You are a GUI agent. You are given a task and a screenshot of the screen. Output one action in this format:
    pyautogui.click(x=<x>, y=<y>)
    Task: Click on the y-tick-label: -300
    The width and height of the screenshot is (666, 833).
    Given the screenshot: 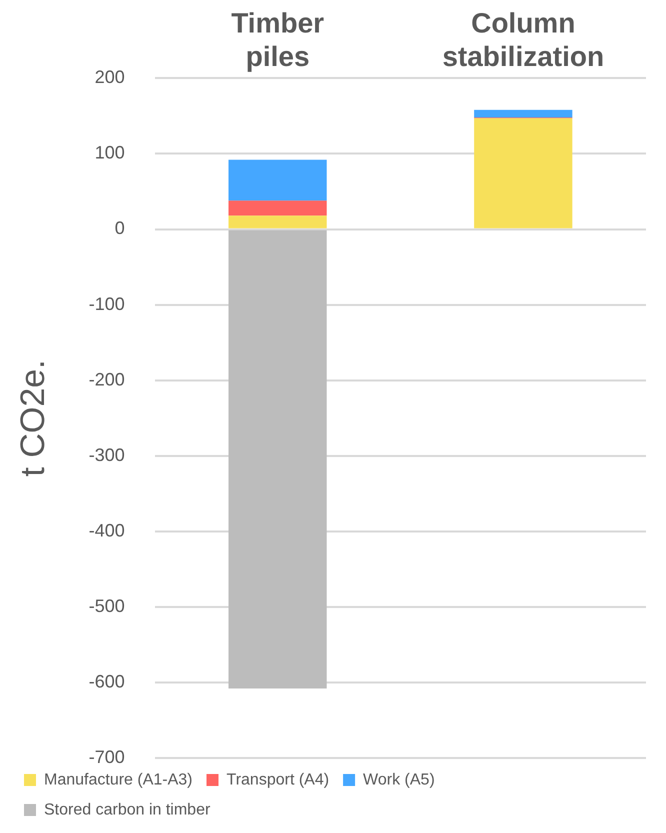 What is the action you would take?
    pyautogui.click(x=106, y=454)
    